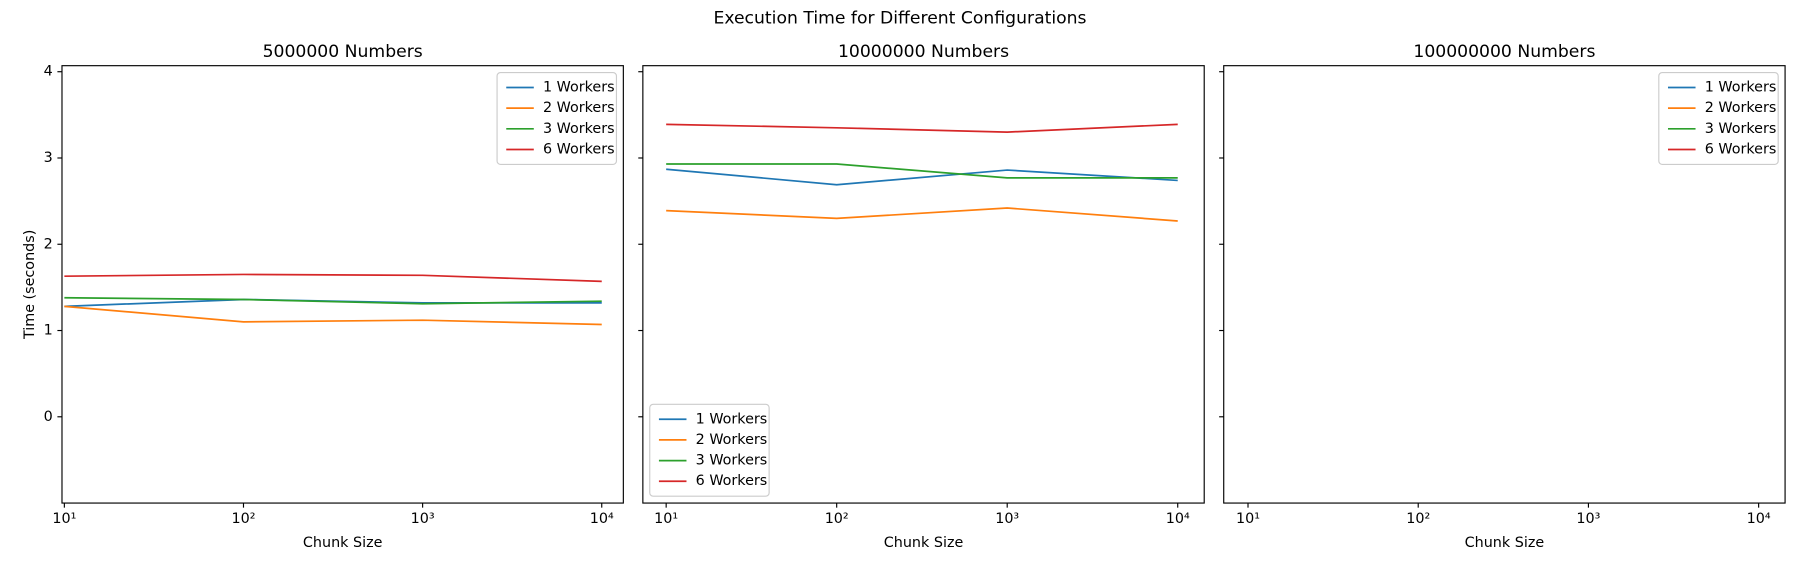 The height and width of the screenshot is (563, 1800). What do you see at coordinates (923, 52) in the screenshot?
I see `subplot-title: 10000000 Numbers` at bounding box center [923, 52].